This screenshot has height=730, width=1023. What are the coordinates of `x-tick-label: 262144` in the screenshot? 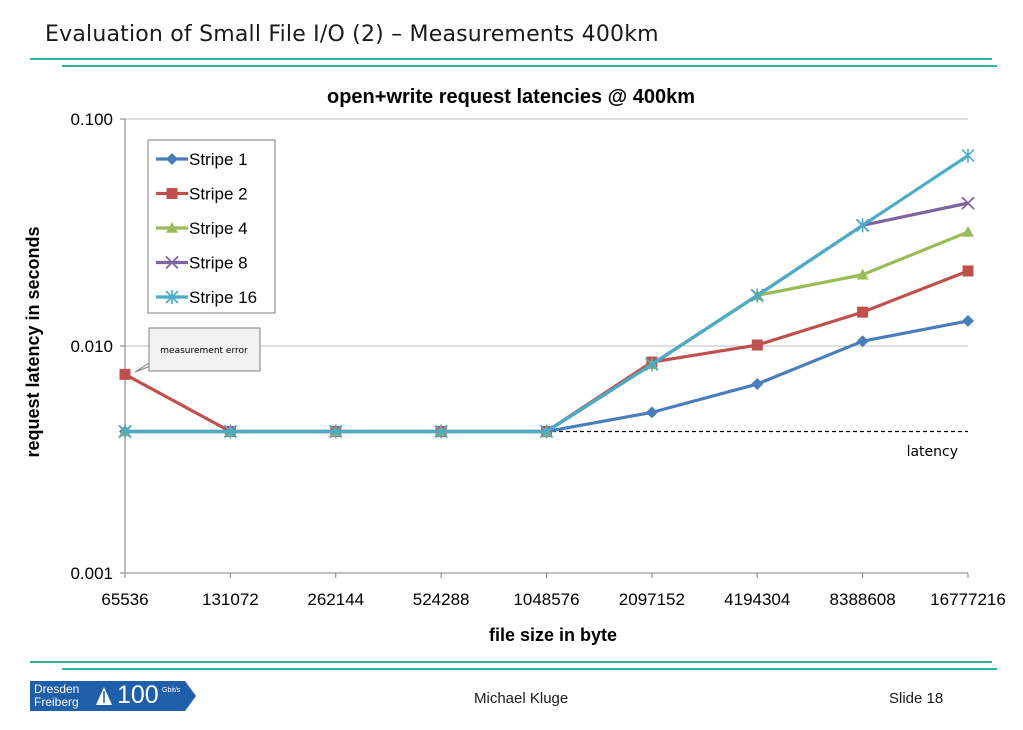 It's located at (335, 599).